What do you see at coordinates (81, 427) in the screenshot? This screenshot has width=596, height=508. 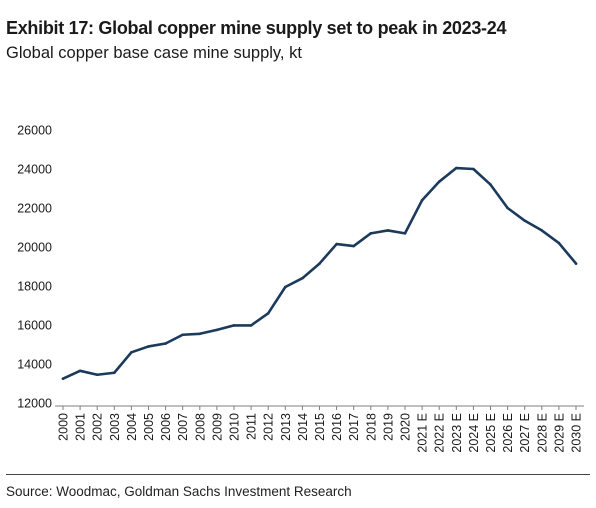 I see `x-tick-label: 2001` at bounding box center [81, 427].